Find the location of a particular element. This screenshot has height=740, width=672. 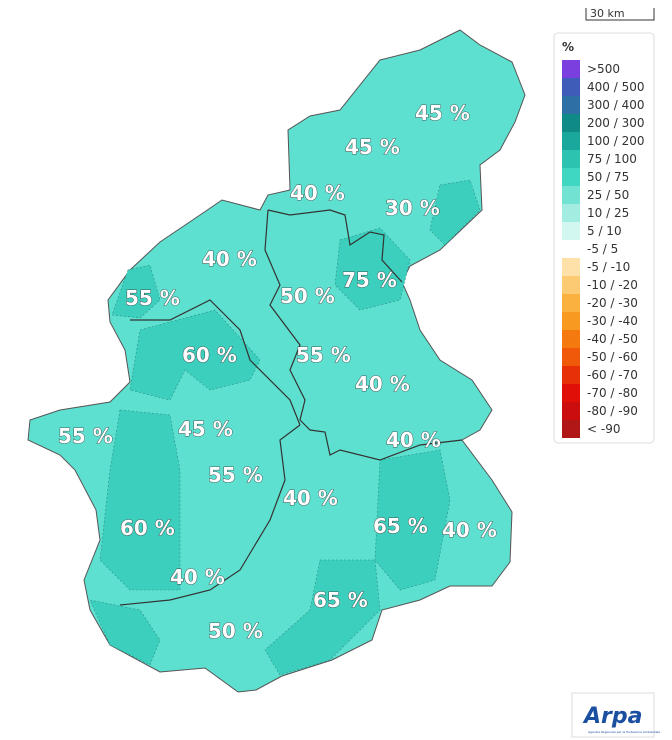

scale-label: 30 km is located at coordinates (607, 13).